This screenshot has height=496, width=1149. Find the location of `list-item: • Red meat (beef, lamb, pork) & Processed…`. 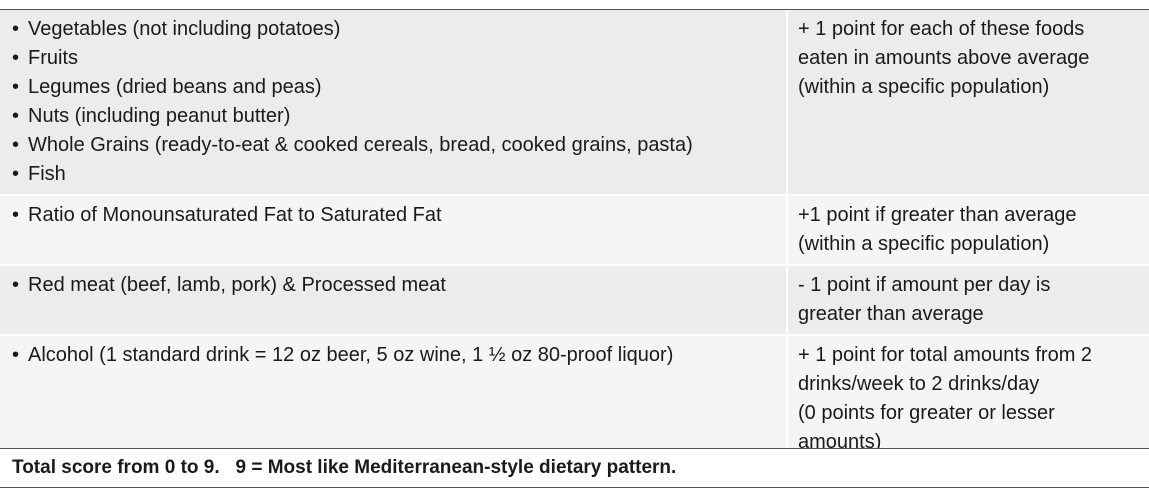

list-item: • Red meat (beef, lamb, pork) & Processed… is located at coordinates (399, 285).